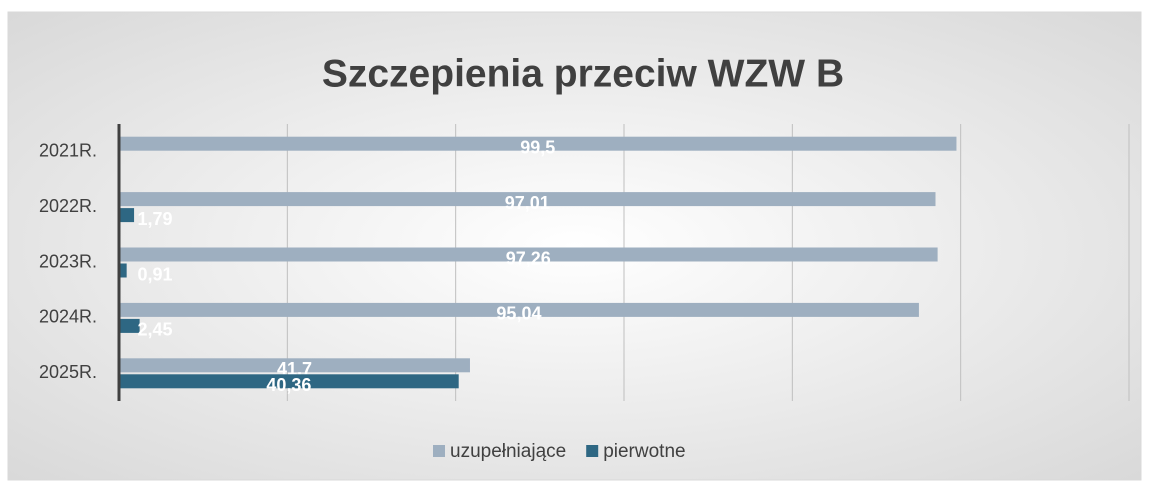 The width and height of the screenshot is (1149, 491). Describe the element at coordinates (288, 385) in the screenshot. I see `data-label: 40,36` at that location.